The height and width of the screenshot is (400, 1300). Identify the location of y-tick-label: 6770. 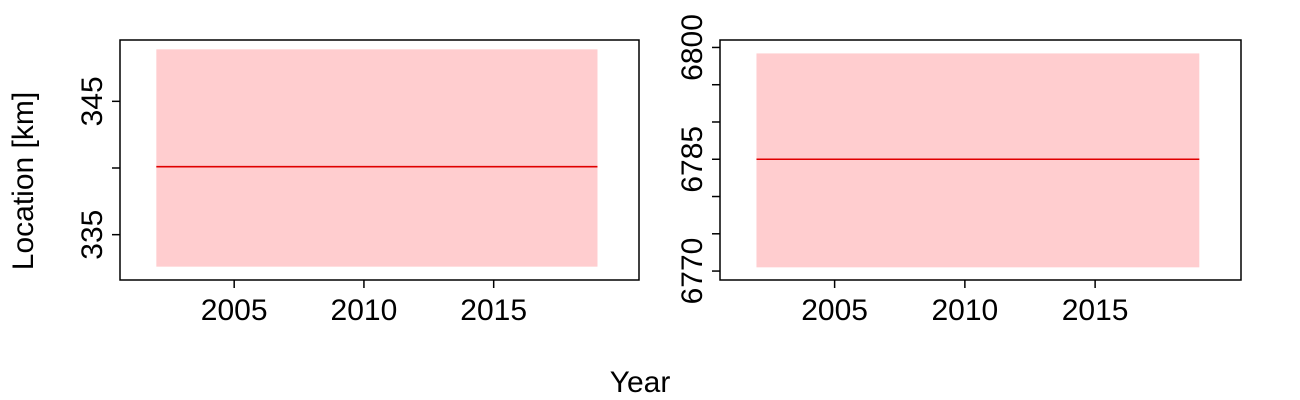
(692, 271).